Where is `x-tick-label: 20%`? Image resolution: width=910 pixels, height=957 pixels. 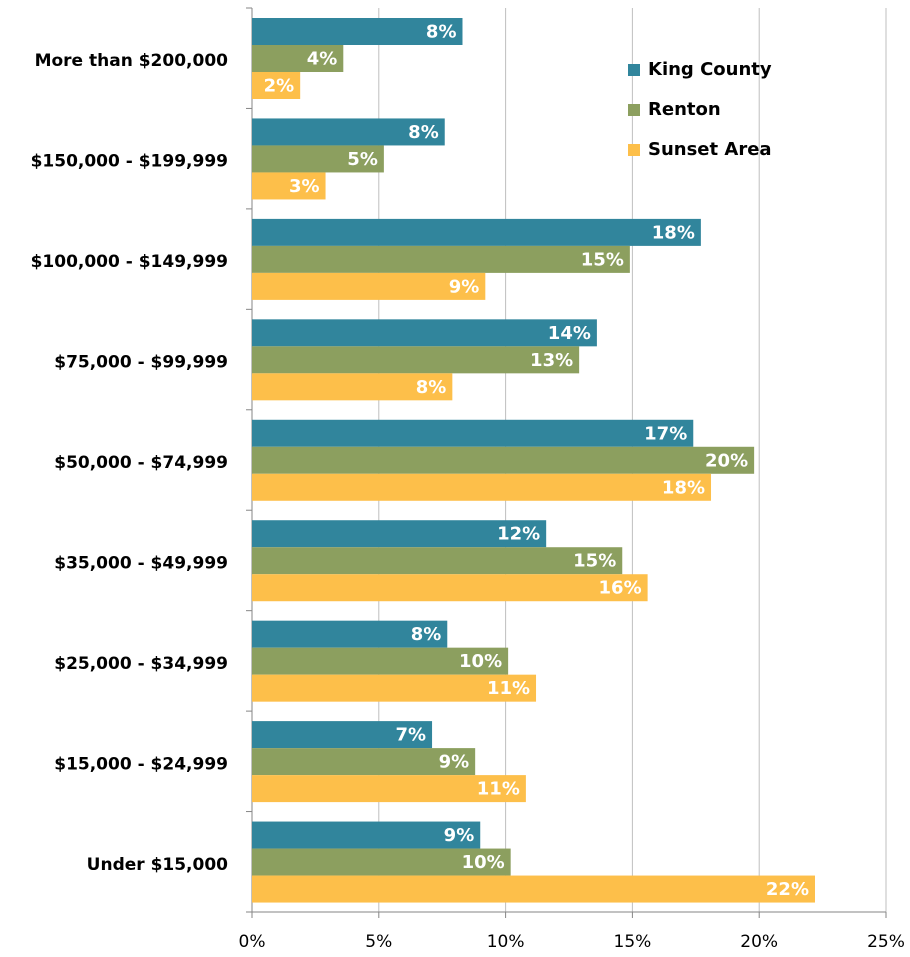
x-tick-label: 20% is located at coordinates (759, 942).